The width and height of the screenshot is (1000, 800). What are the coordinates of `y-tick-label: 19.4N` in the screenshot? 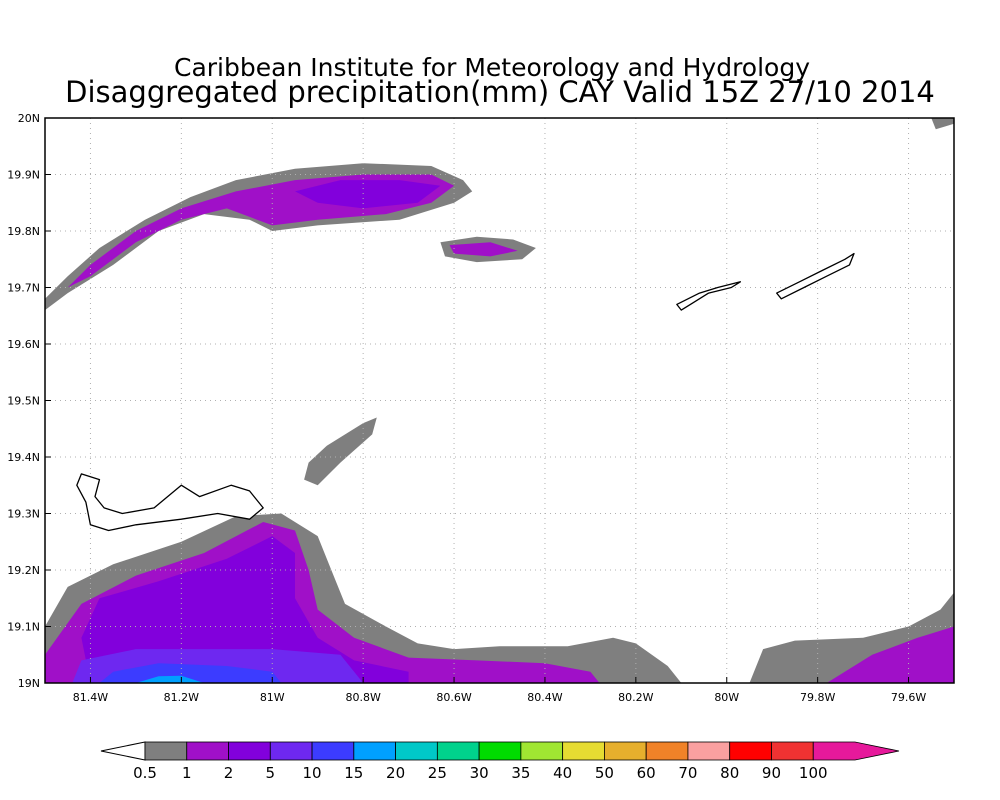 It's located at (23, 457).